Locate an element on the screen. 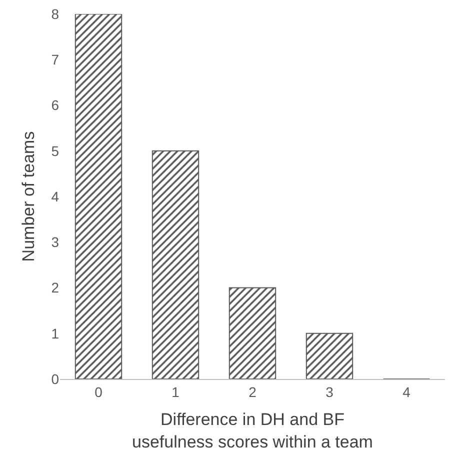 Image resolution: width=457 pixels, height=471 pixels. x-axis-title: Difference in DH and BF usefulness scores within a team is located at coordinates (252, 431).